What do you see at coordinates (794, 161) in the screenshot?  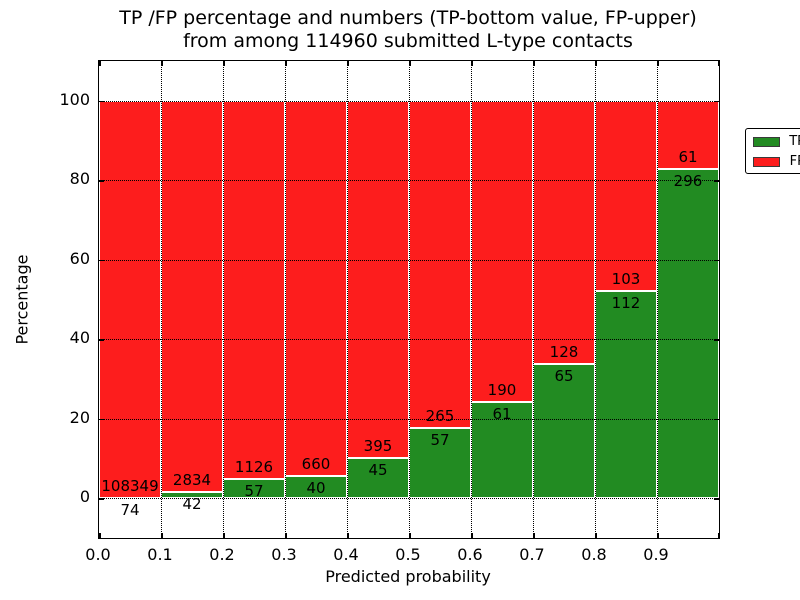 I see `legend-label-fp: FP` at bounding box center [794, 161].